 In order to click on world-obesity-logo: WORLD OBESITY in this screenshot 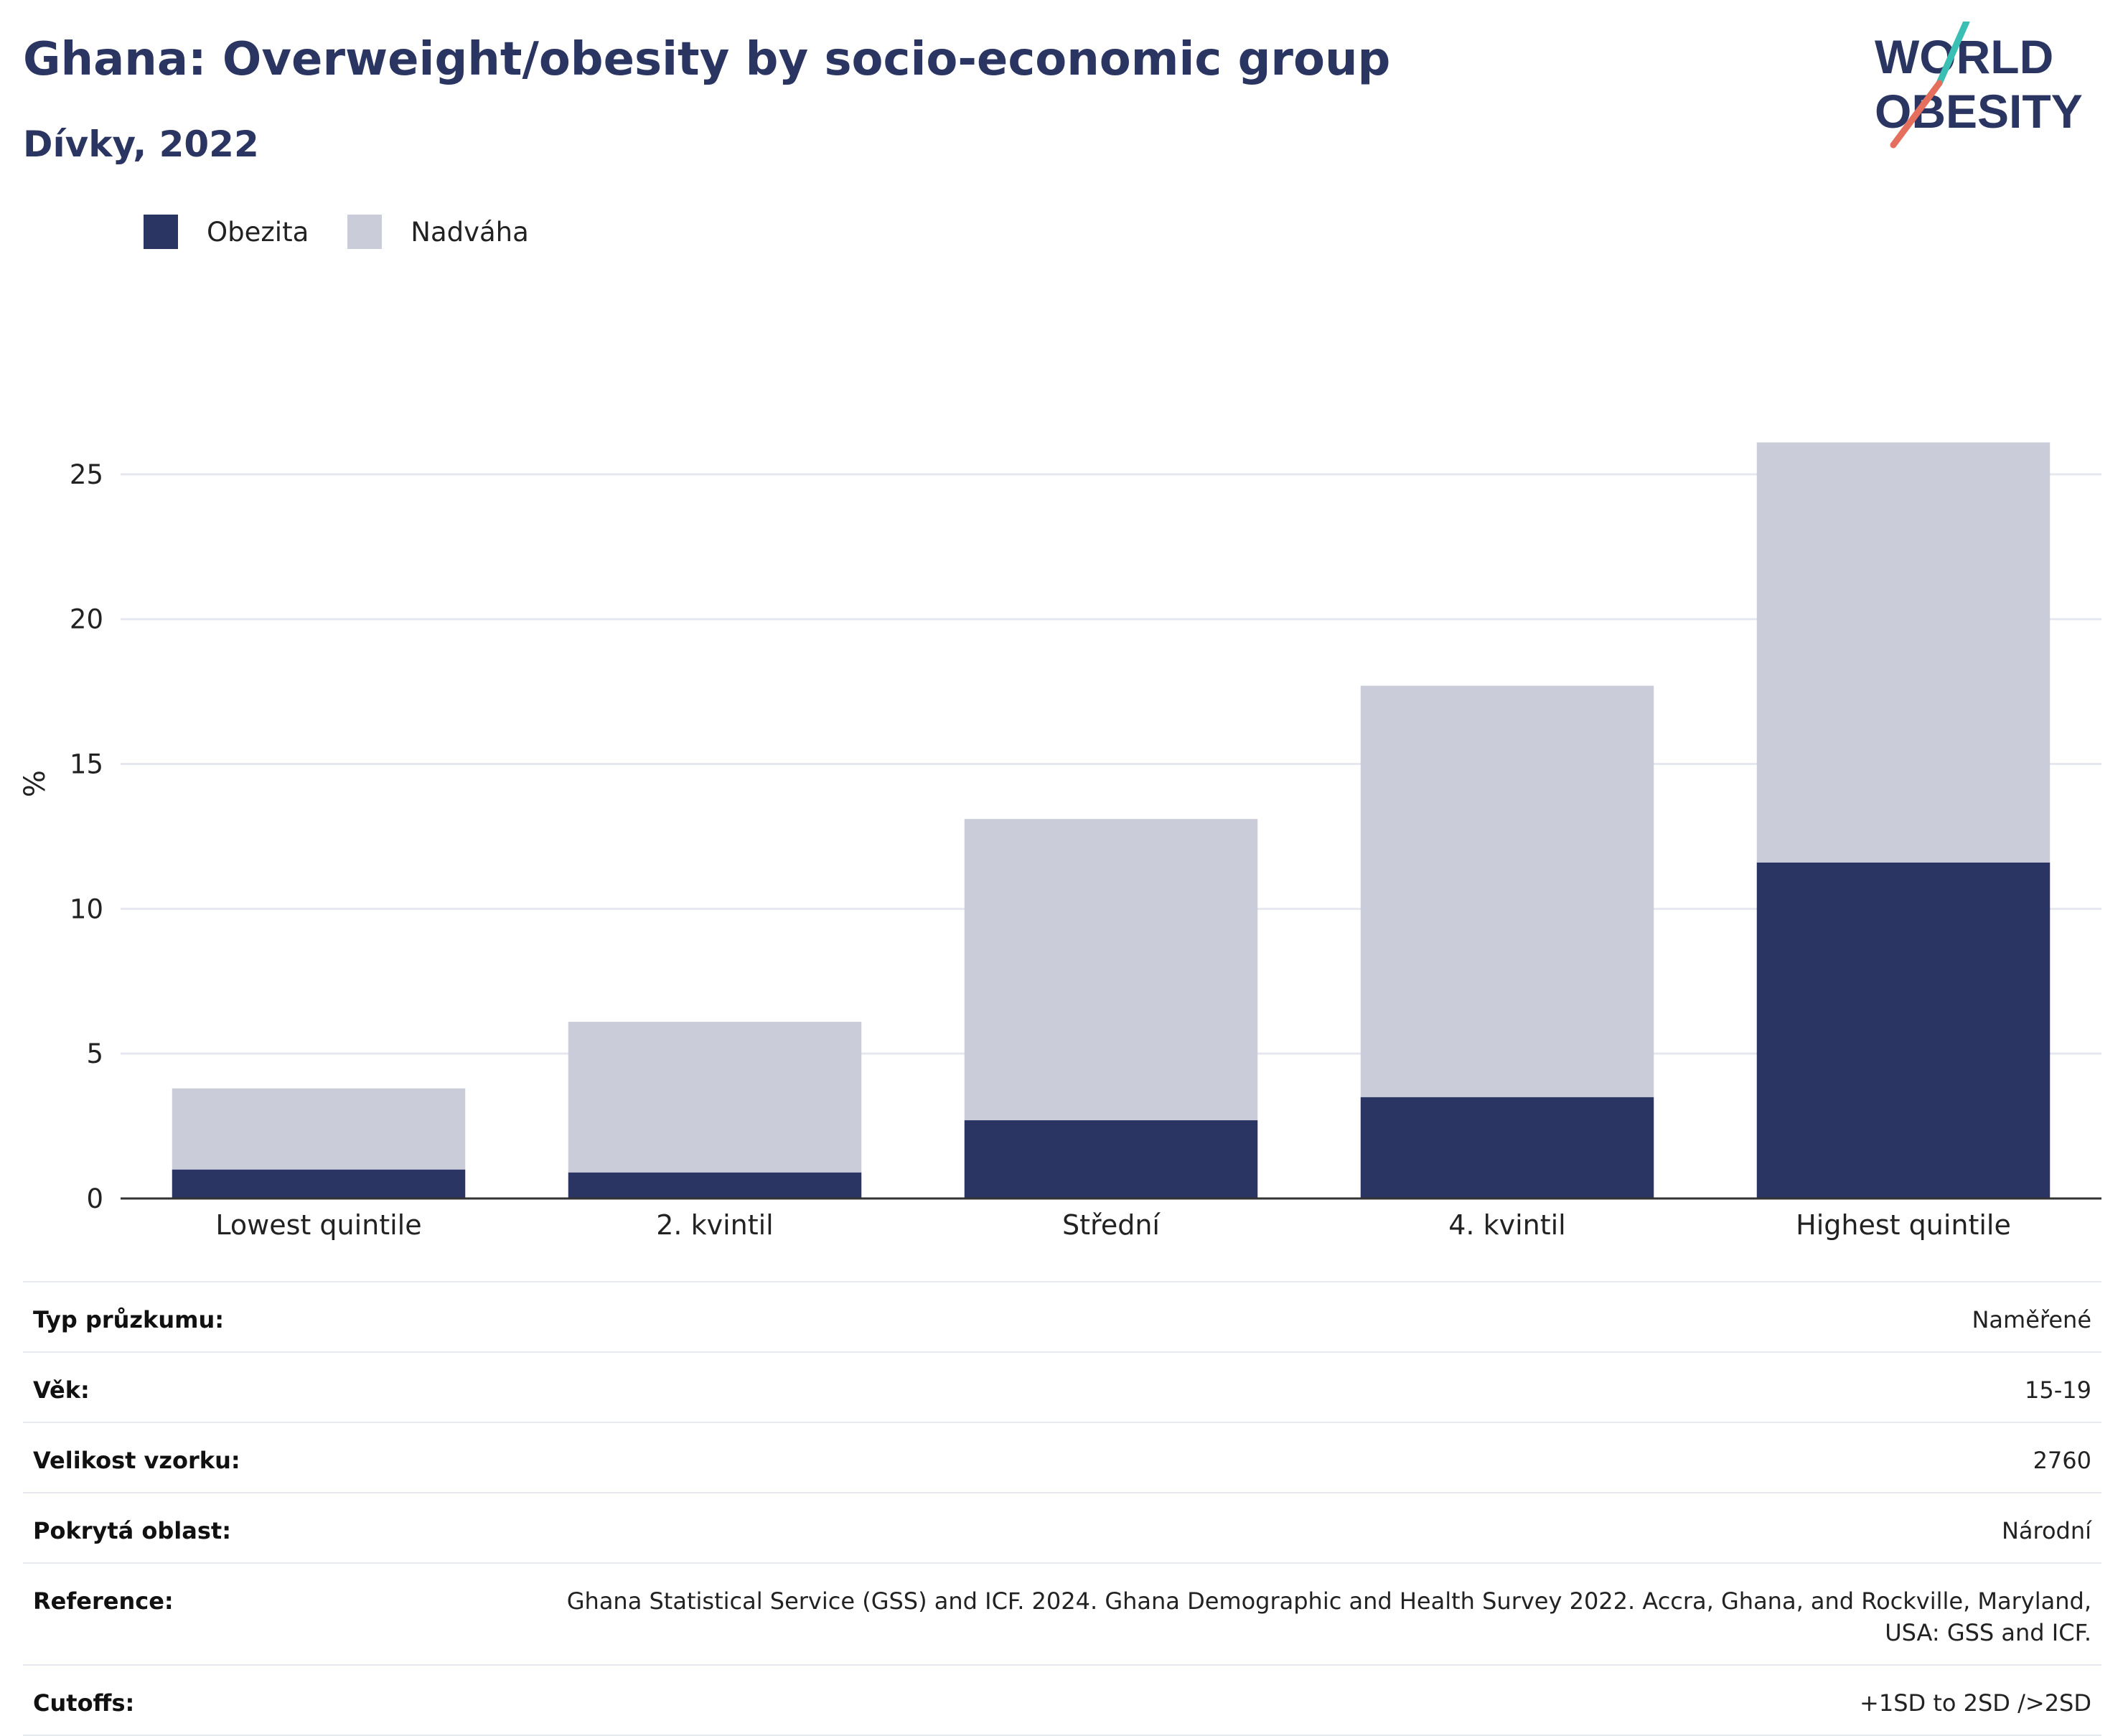, I will do `click(1979, 85)`.